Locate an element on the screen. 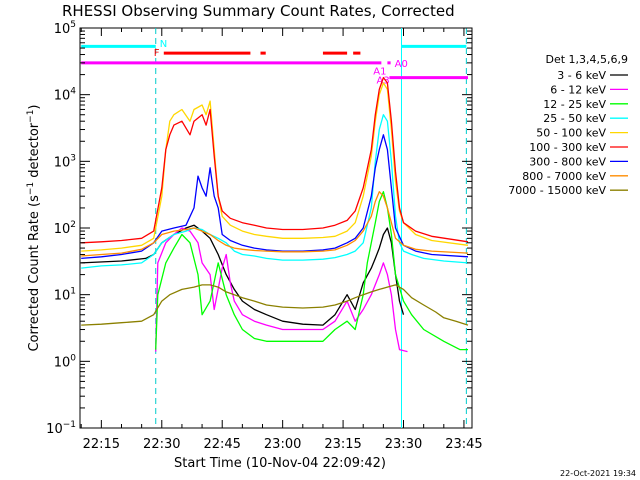  flag-label-a1: A1 is located at coordinates (379, 72).